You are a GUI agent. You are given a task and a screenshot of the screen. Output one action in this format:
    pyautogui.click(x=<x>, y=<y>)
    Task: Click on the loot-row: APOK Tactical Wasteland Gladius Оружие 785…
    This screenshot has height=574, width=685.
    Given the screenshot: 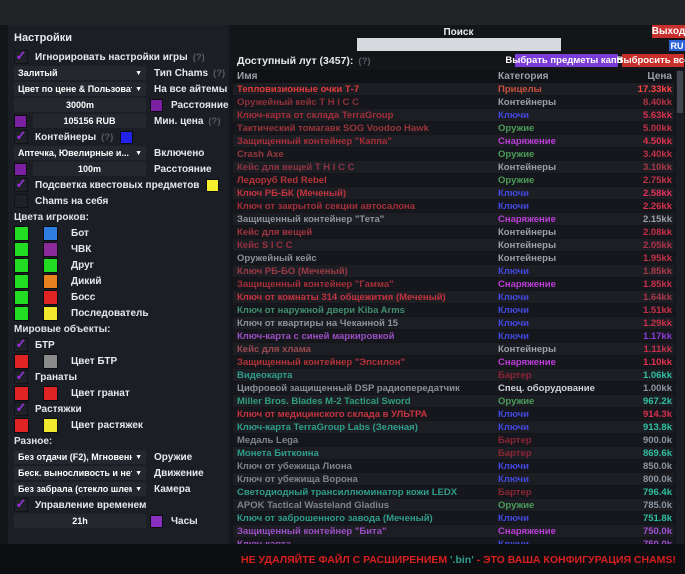 What is the action you would take?
    pyautogui.click(x=453, y=505)
    